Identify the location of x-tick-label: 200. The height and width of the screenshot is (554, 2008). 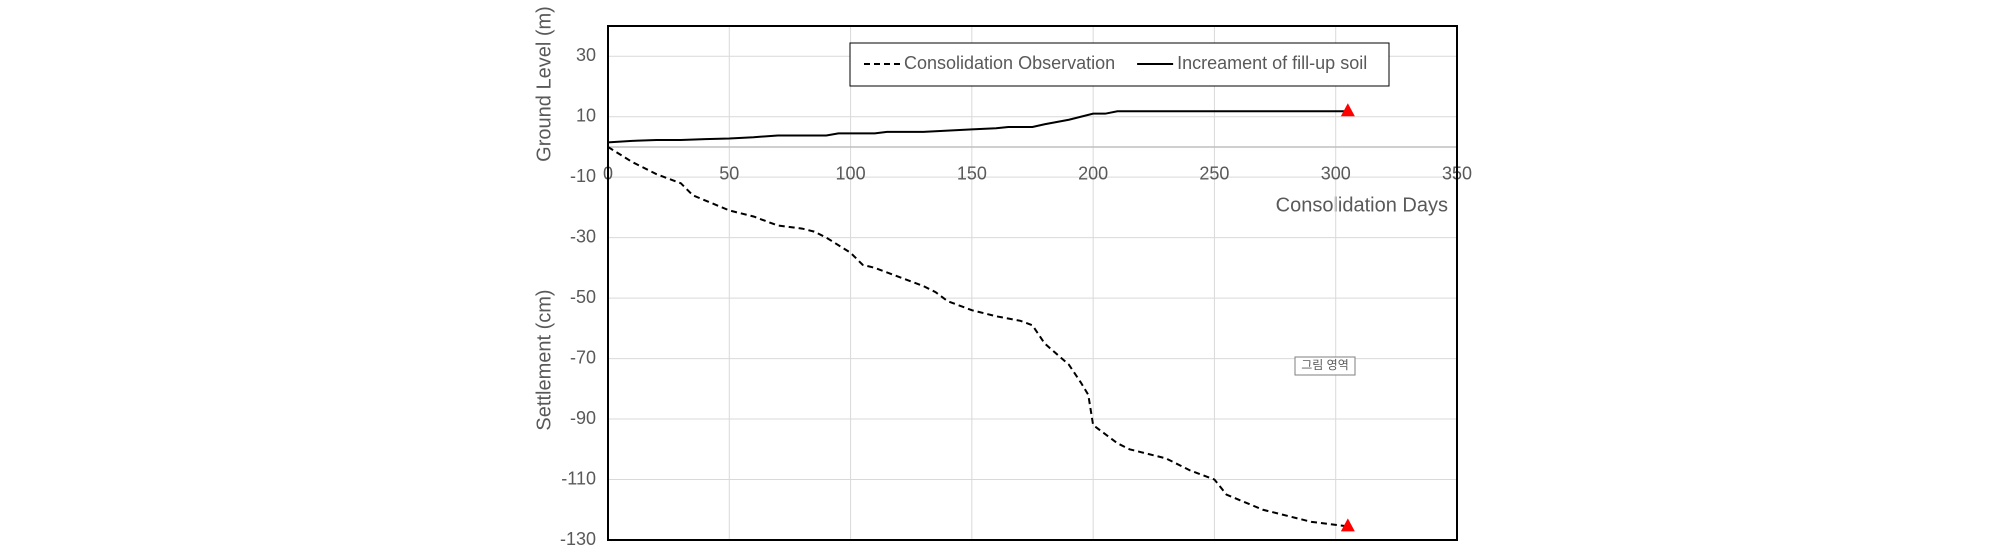
(1093, 174).